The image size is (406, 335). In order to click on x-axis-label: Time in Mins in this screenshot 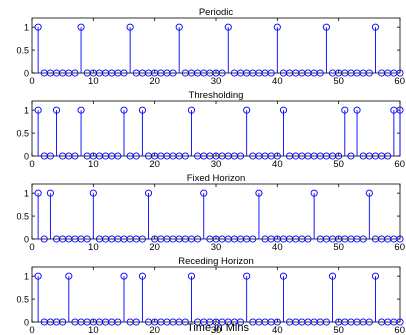, I will do `click(218, 328)`.